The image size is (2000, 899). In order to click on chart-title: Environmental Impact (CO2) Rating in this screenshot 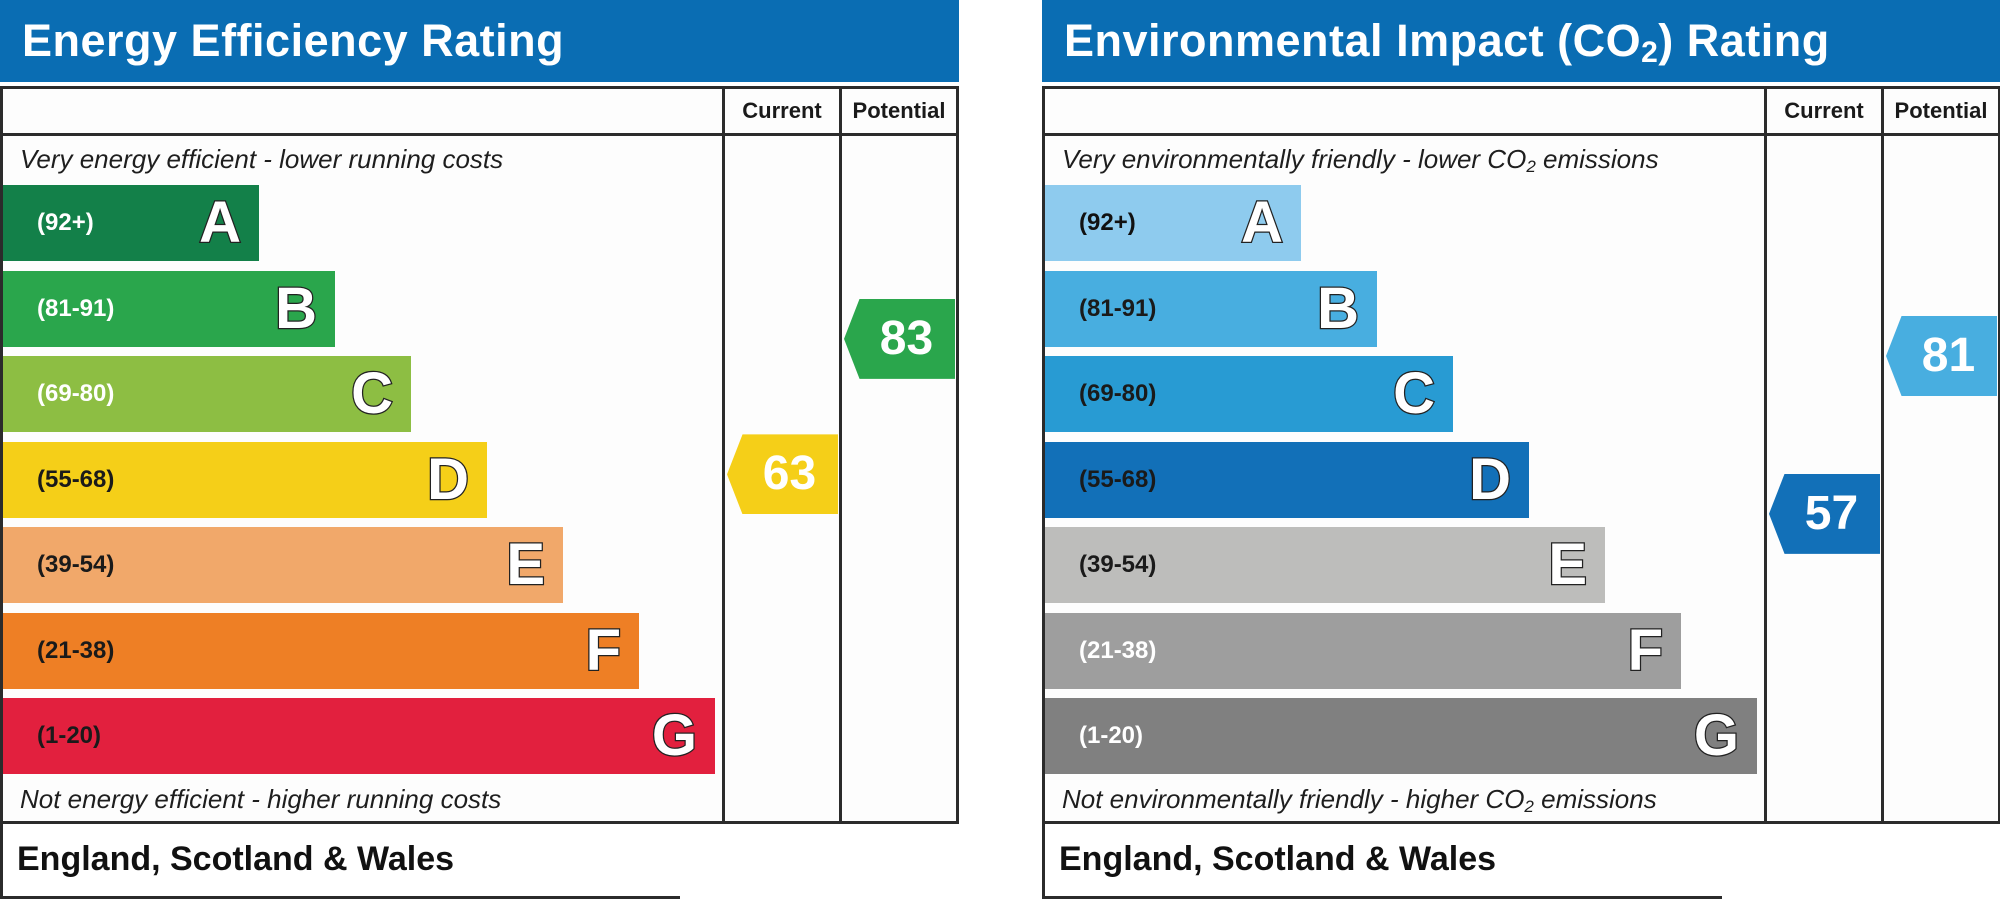, I will do `click(1521, 41)`.